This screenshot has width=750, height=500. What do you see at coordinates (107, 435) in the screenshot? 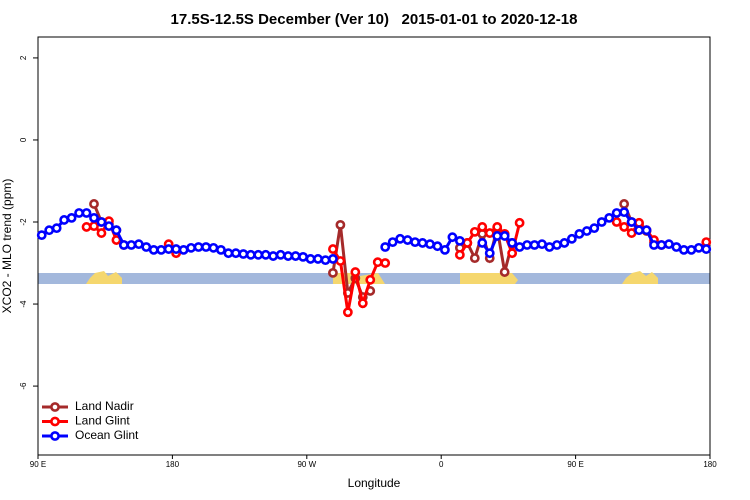
I see `legend-label: Ocean Glint` at bounding box center [107, 435].